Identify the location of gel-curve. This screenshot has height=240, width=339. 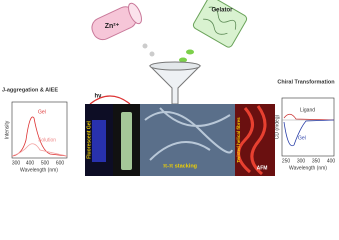
(39, 136).